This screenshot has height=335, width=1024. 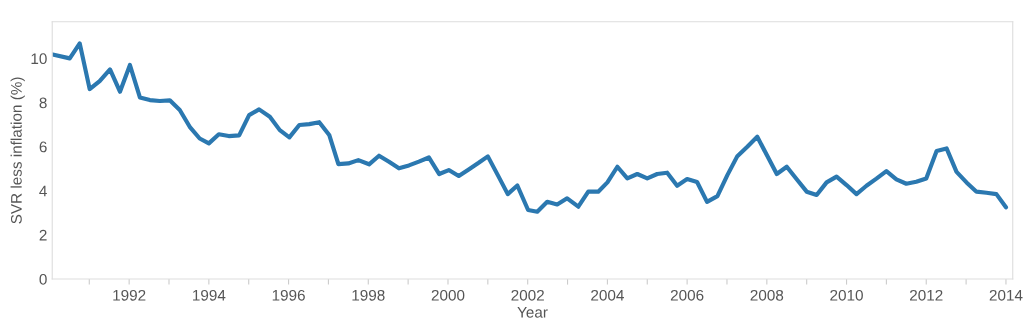 I want to click on x-axis-title: Year, so click(x=532, y=312).